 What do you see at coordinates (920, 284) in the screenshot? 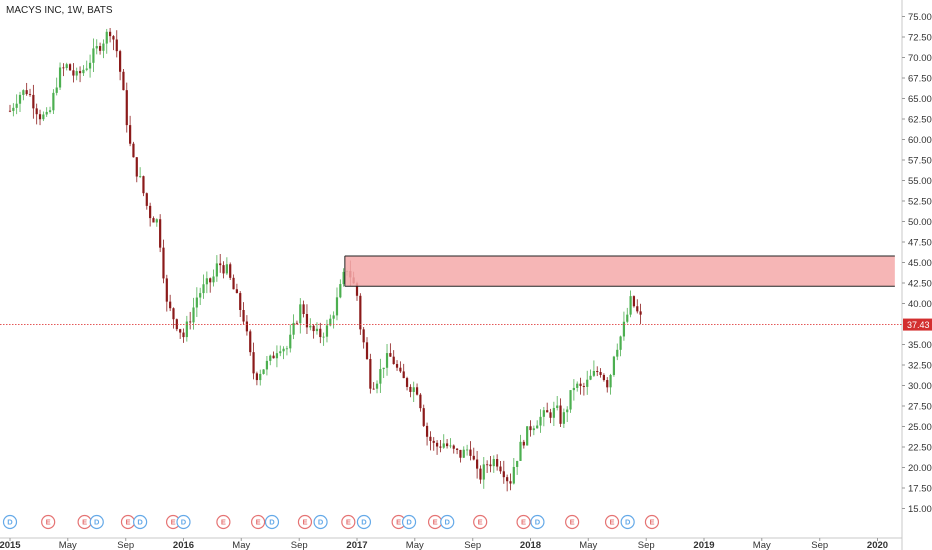
I see `y-tick-label: 42.50` at bounding box center [920, 284].